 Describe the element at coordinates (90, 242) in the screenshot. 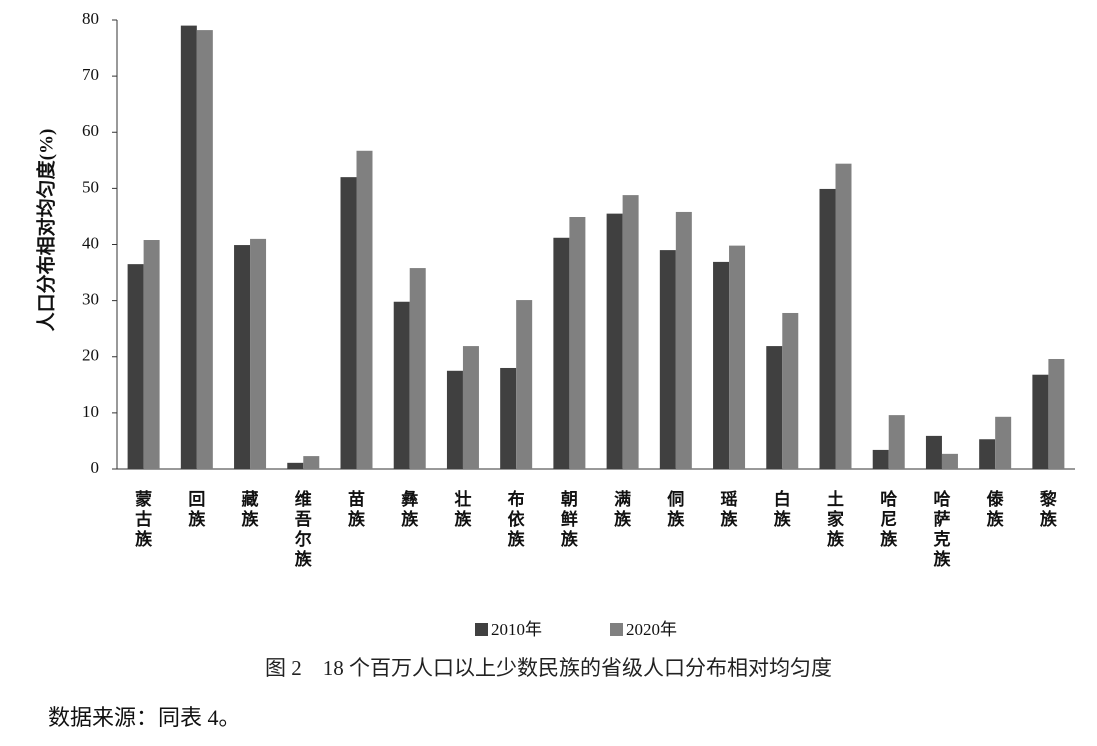

I see `y-tick-label: 40` at that location.